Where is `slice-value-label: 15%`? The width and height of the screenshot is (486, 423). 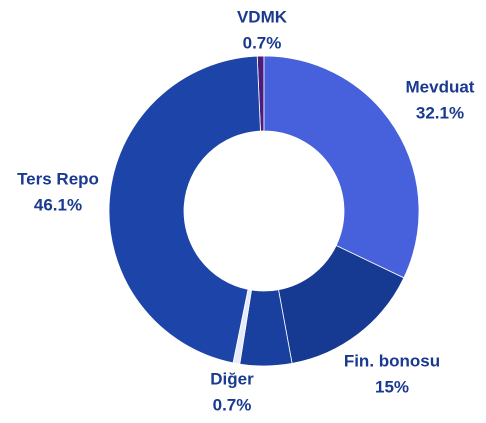
slice-value-label: 15% is located at coordinates (392, 386).